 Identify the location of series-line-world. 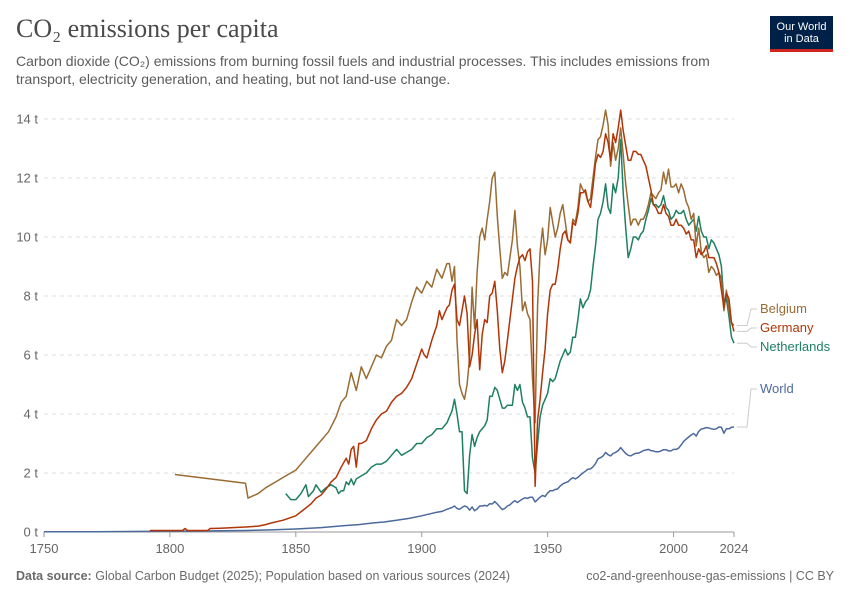
(389, 479).